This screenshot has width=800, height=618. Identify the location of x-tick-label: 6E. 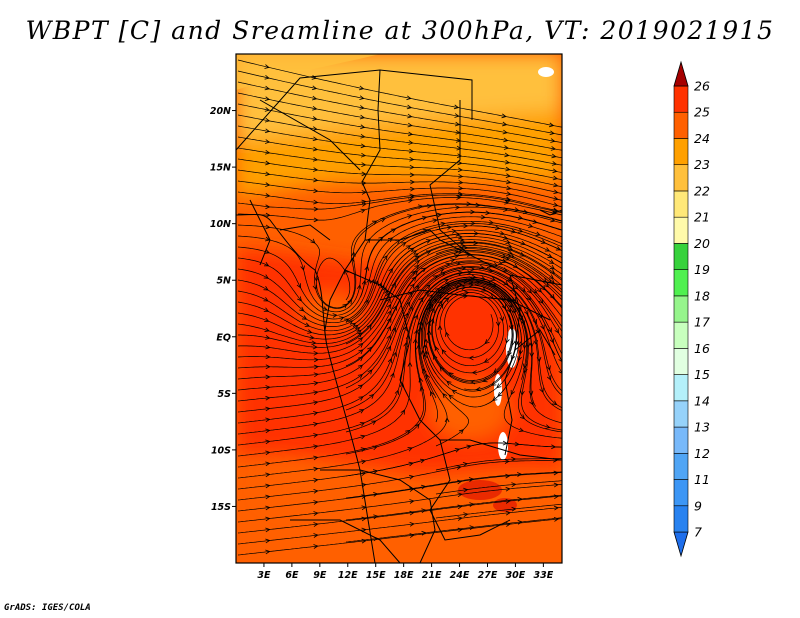
(292, 575).